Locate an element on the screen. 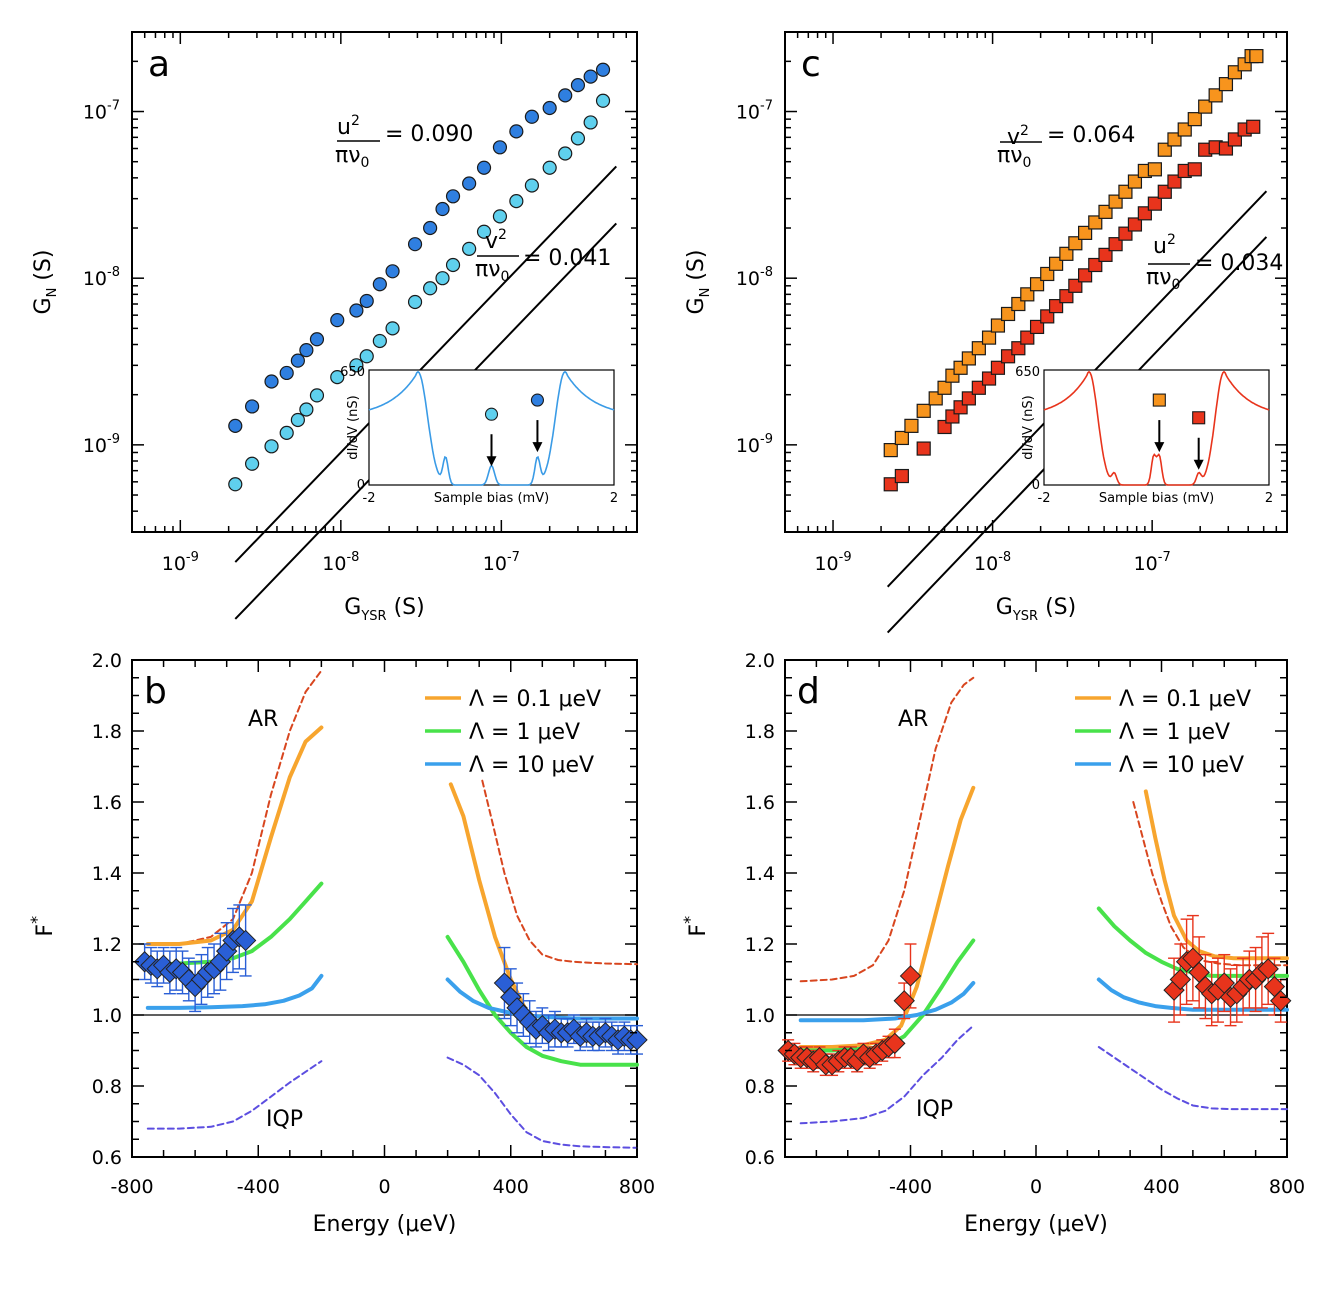  inset-curve is located at coordinates (1156, 428).